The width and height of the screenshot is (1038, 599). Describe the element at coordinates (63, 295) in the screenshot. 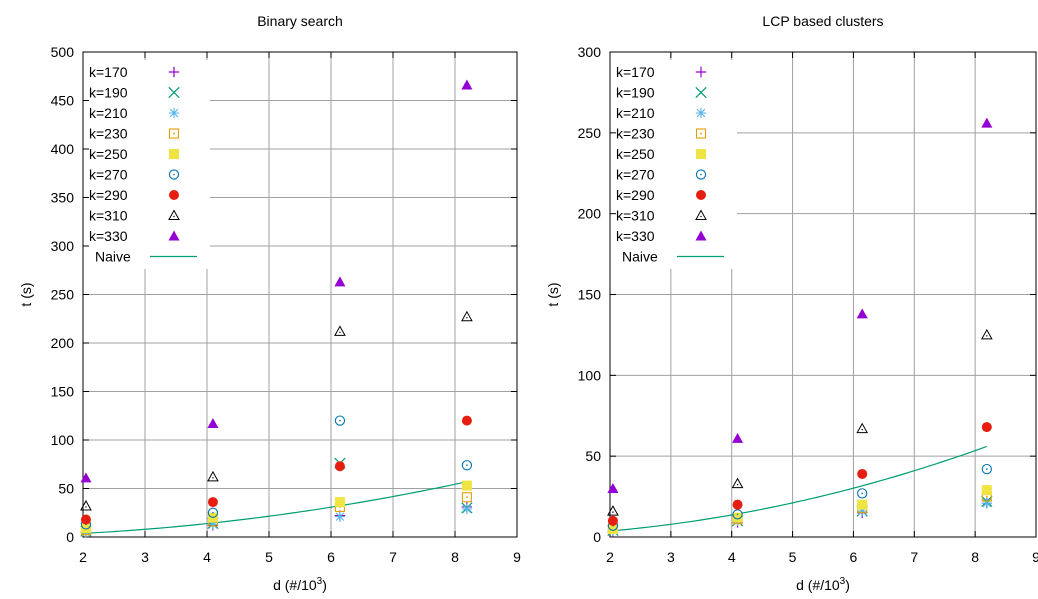

I see `y-tick-label: 250` at that location.